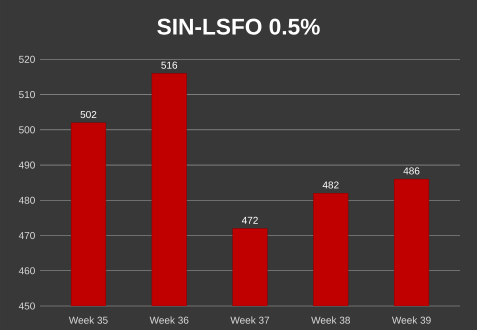 The height and width of the screenshot is (330, 477). What do you see at coordinates (169, 320) in the screenshot?
I see `x-tick-label: Week 36` at bounding box center [169, 320].